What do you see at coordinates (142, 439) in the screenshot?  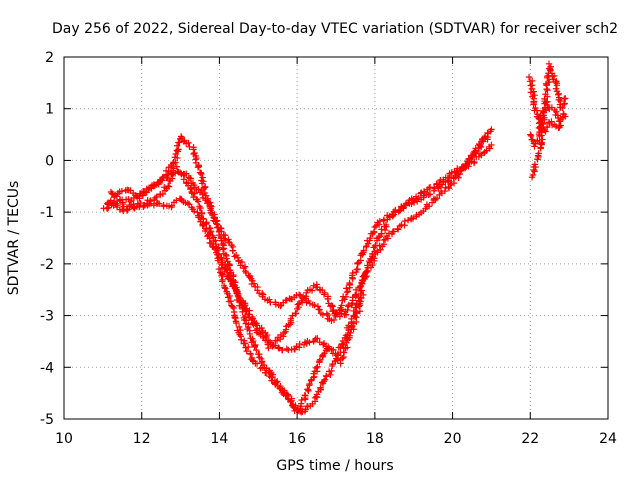 I see `x-tick-label: 12` at bounding box center [142, 439].